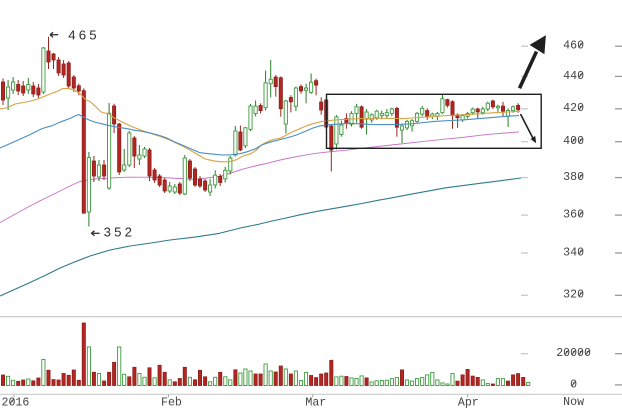 The height and width of the screenshot is (412, 622). Describe the element at coordinates (171, 403) in the screenshot. I see `svg-text: Feb` at that location.